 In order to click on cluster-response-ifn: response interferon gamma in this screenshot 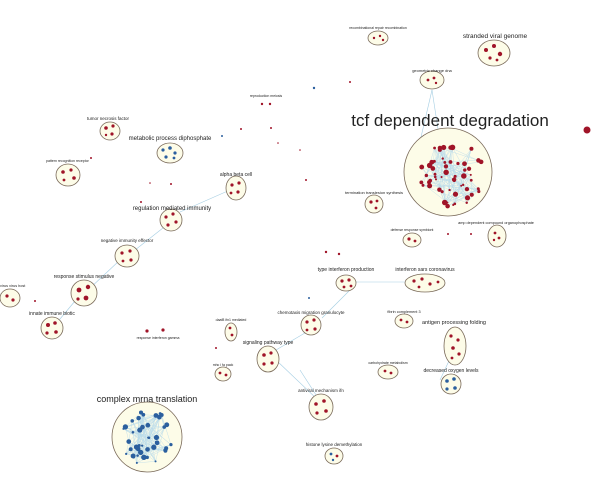, I will do `click(158, 334)`.